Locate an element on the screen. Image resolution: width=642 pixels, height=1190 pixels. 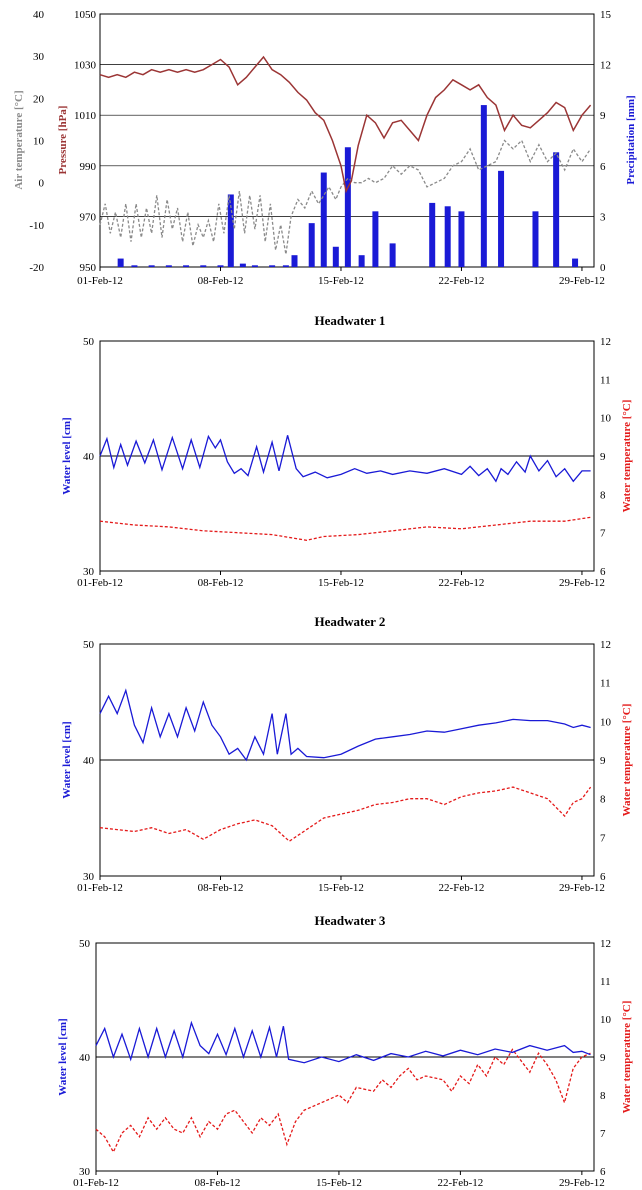
water-level-tick-label: 30 is located at coordinates (85, 1172).